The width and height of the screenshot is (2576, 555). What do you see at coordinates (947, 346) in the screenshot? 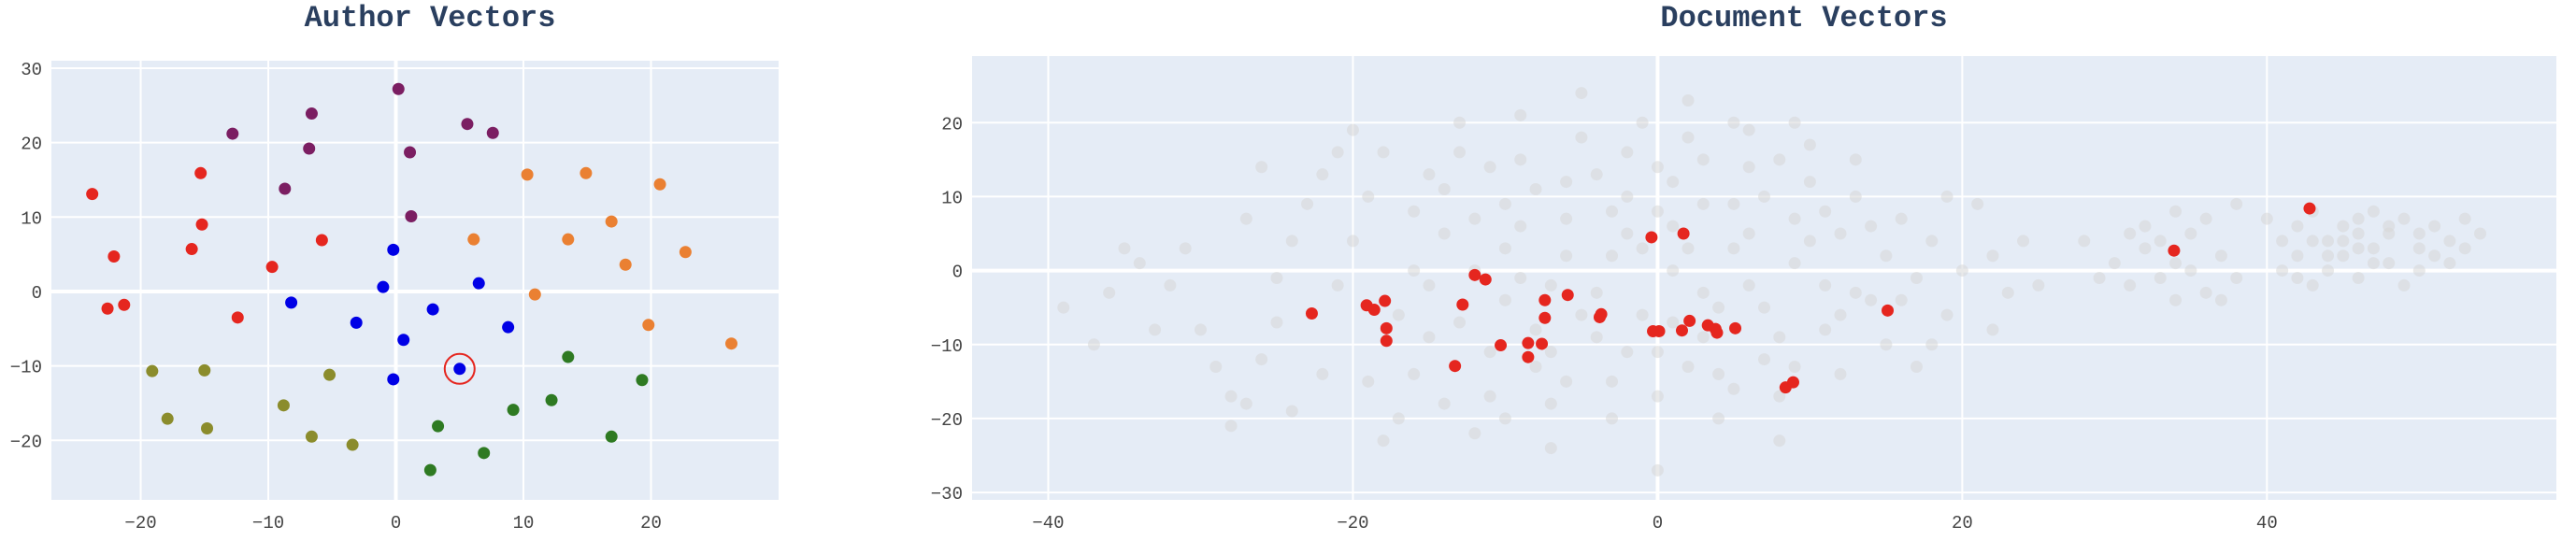
I see `document-y-tick-label: −10` at bounding box center [947, 346].